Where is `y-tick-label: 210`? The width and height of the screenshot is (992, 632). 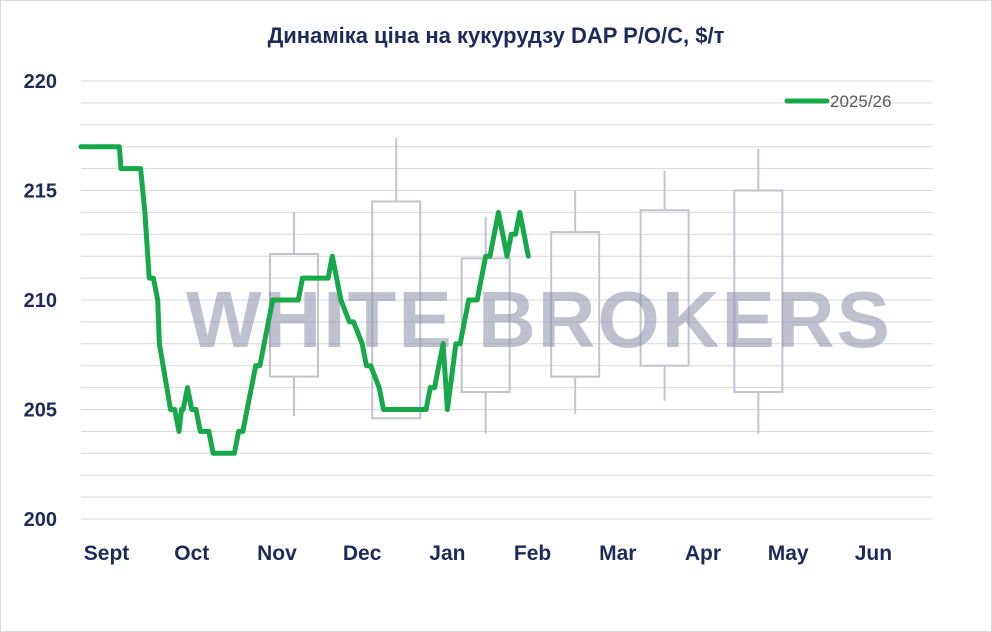 y-tick-label: 210 is located at coordinates (40, 301).